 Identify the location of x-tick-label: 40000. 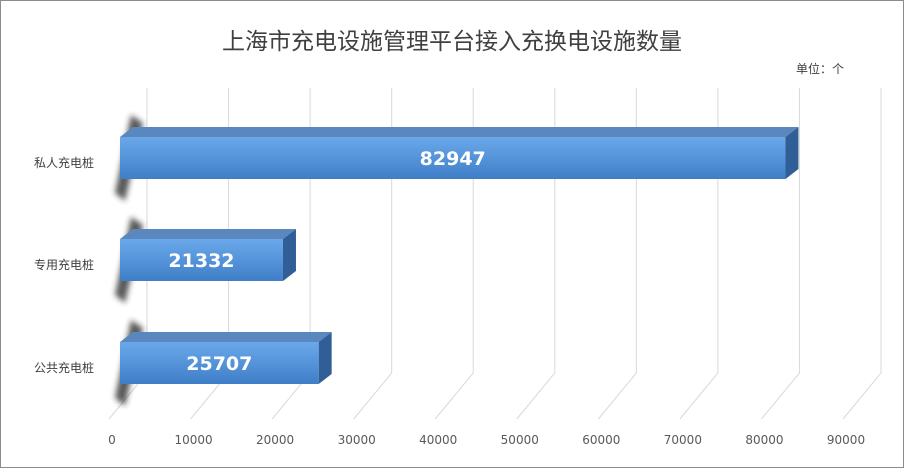
(438, 440).